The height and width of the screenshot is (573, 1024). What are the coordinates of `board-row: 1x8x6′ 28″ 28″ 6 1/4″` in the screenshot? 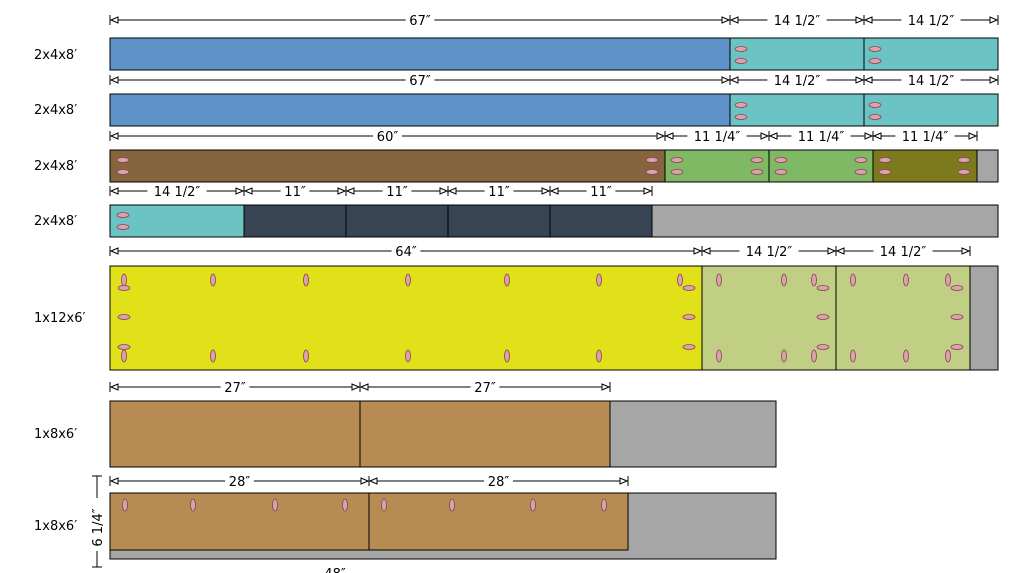 It's located at (405, 521).